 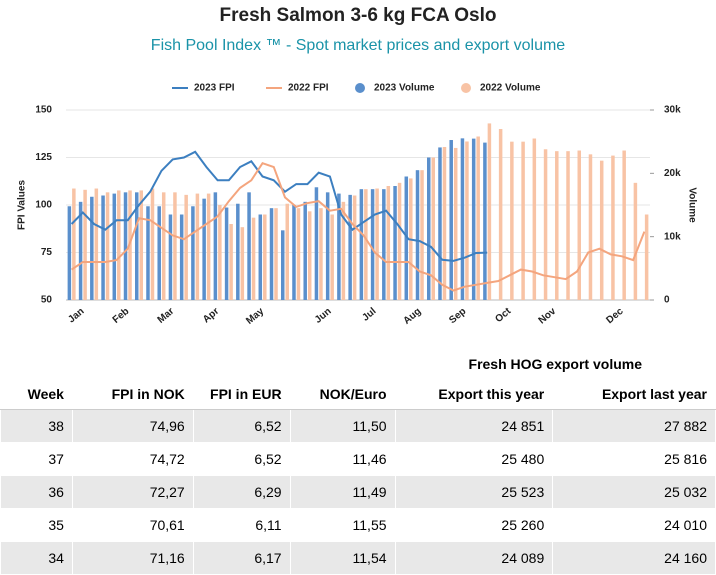 I want to click on column-header: Export this year, so click(x=474, y=393).